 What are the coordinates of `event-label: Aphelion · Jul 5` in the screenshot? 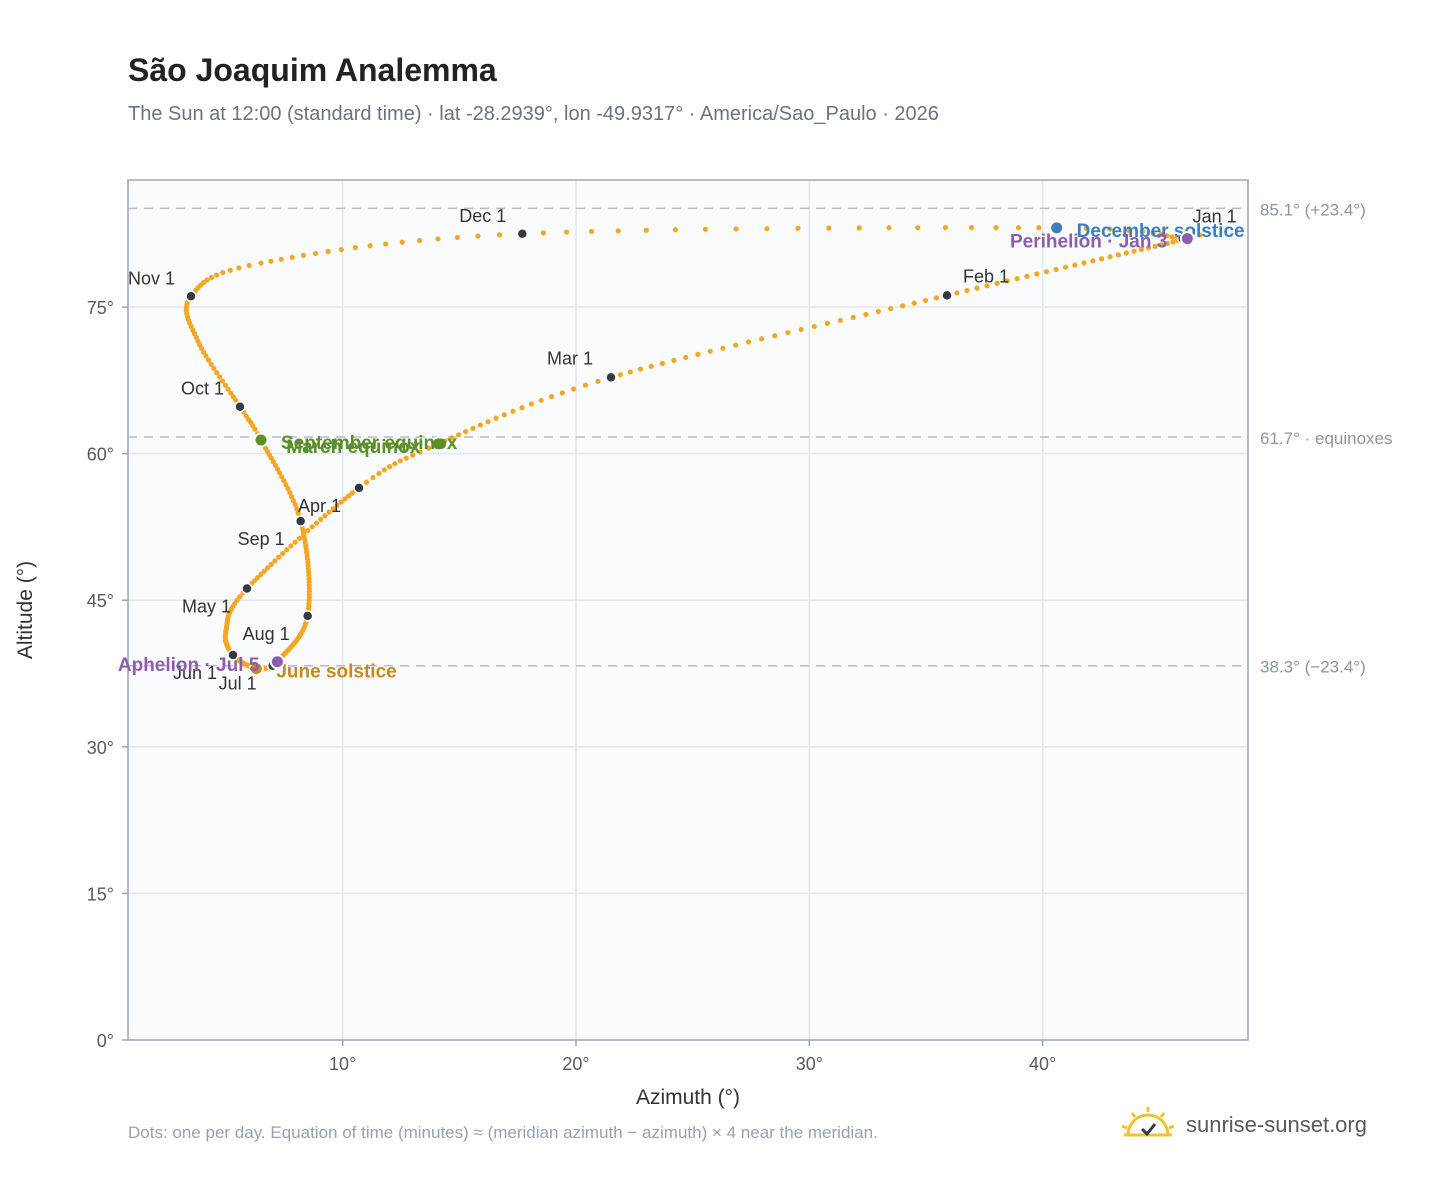 It's located at (189, 665).